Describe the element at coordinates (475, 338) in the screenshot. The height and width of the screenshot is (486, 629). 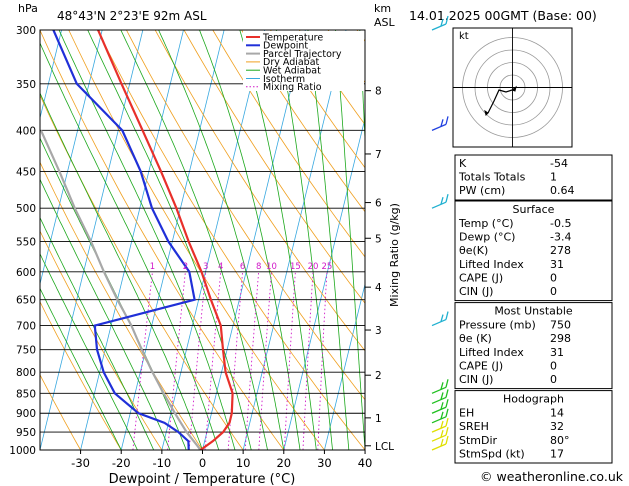
I see `table-row-label: θe (K)` at that location.